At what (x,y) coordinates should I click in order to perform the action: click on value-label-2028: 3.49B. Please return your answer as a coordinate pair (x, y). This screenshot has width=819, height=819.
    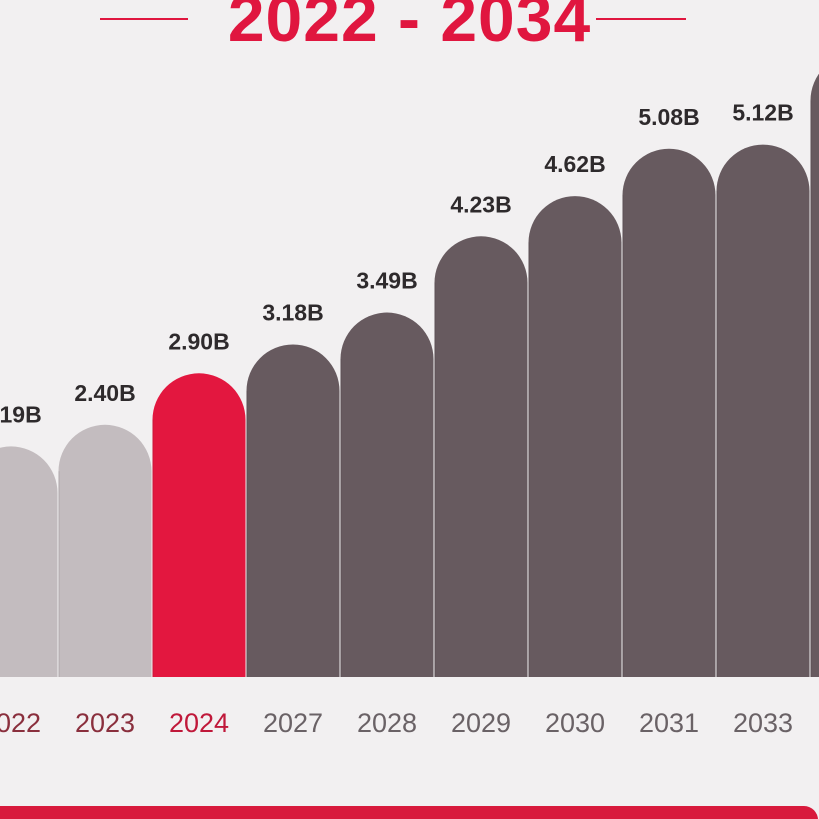
    Looking at the image, I should click on (386, 281).